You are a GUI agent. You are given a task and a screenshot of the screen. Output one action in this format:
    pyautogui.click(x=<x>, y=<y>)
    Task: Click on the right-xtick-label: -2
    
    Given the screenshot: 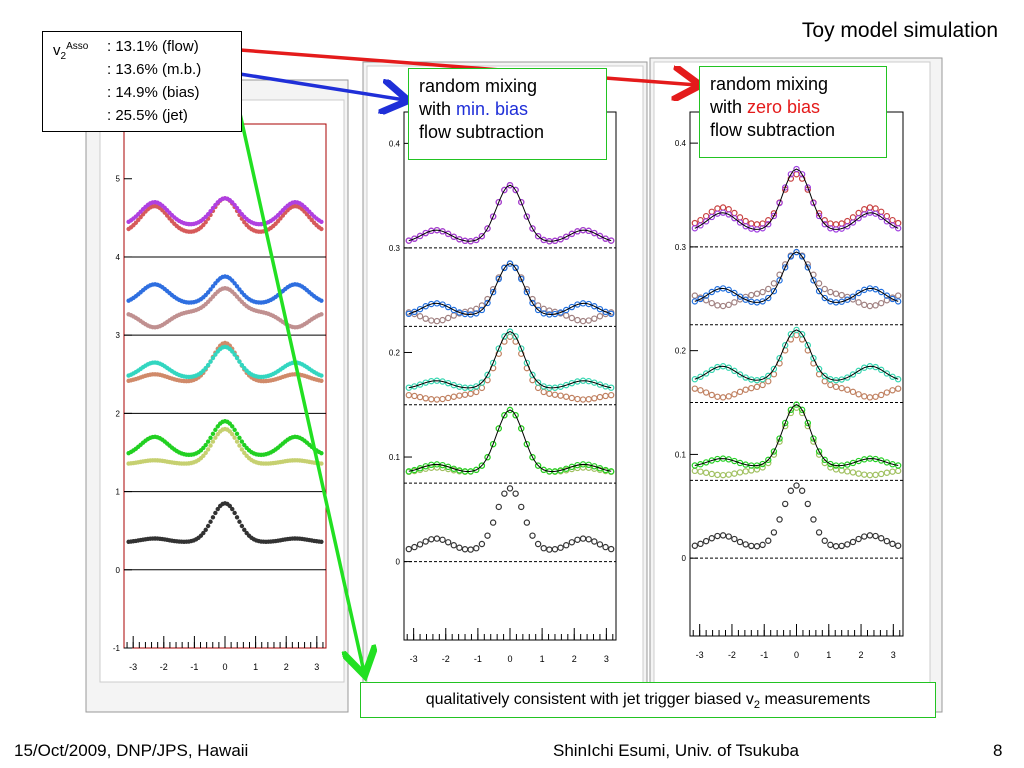 What is the action you would take?
    pyautogui.click(x=732, y=655)
    